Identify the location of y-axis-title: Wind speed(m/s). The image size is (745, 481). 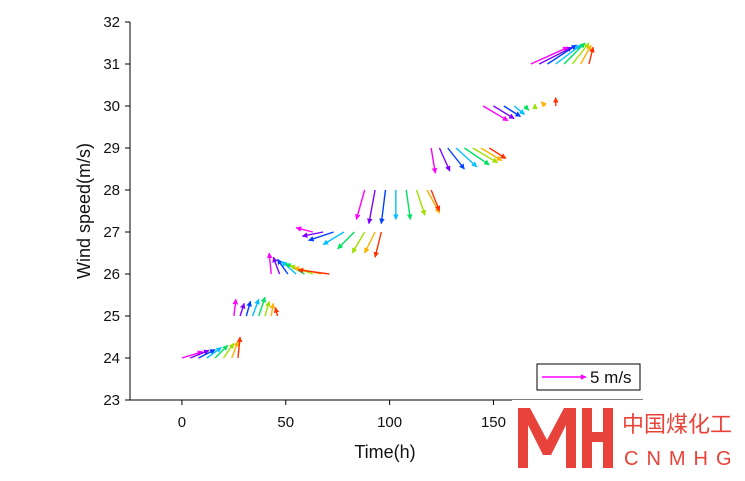
(84, 211).